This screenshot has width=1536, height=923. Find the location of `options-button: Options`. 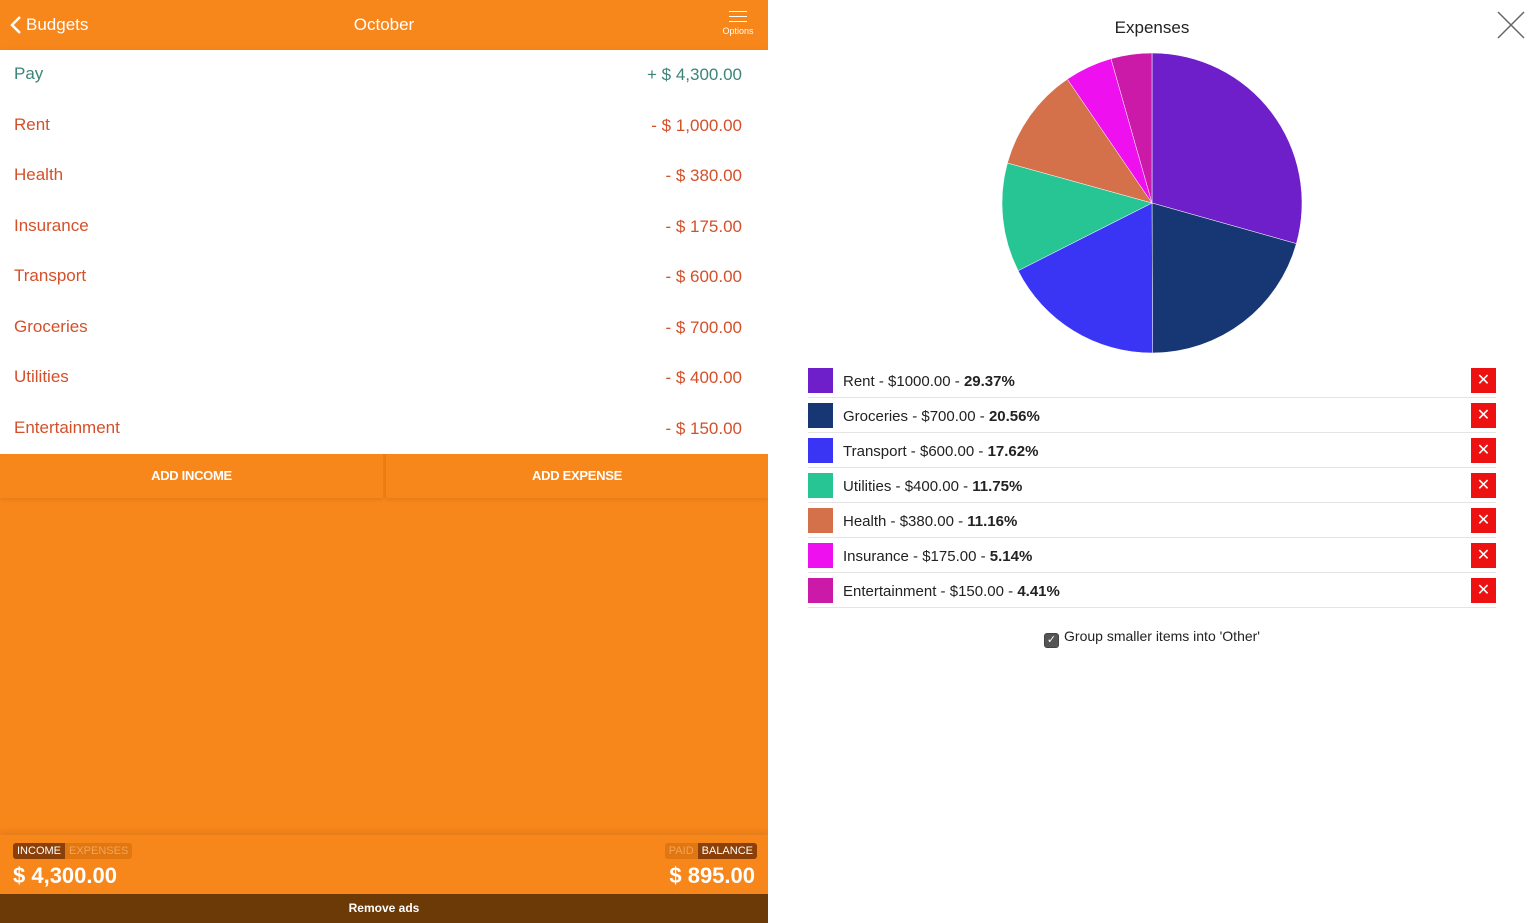

options-button: Options is located at coordinates (738, 25).